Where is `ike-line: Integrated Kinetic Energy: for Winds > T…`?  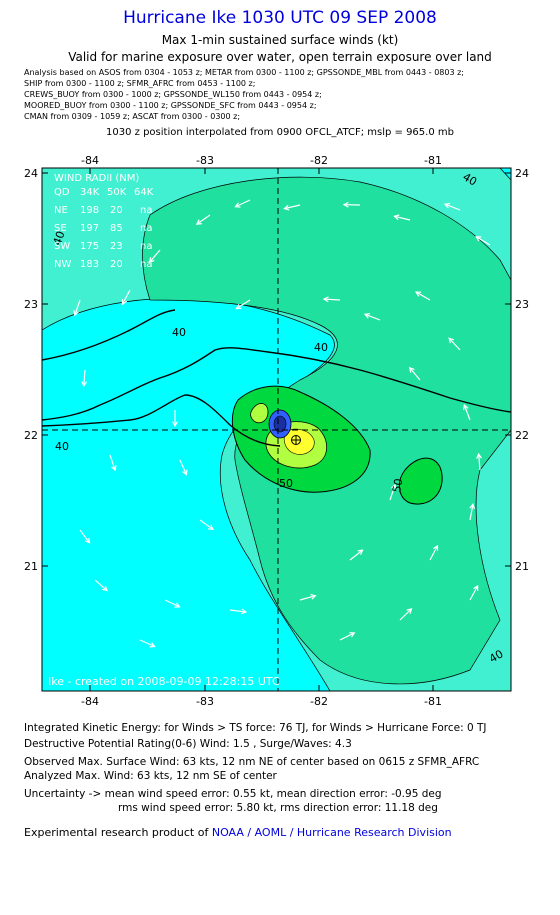
ike-line: Integrated Kinetic Energy: for Winds > T… is located at coordinates (255, 728).